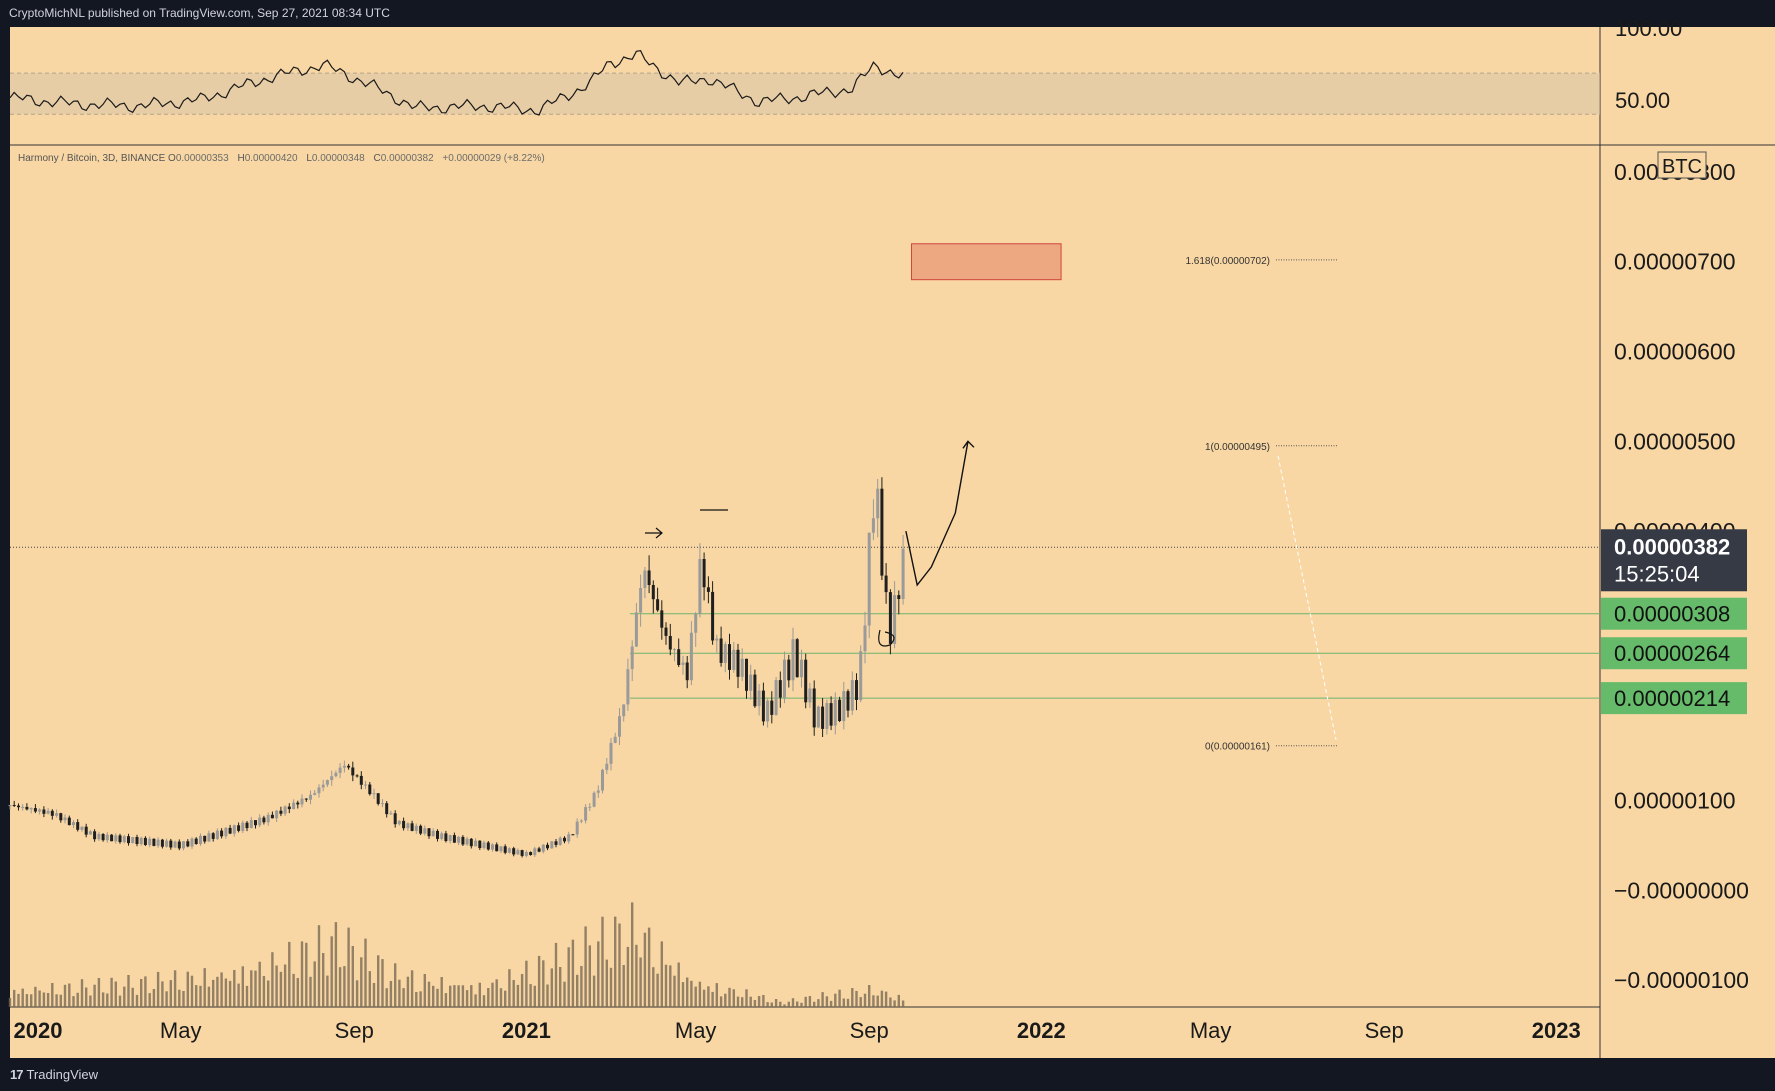 This screenshot has height=1091, width=1775. What do you see at coordinates (1211, 1030) in the screenshot?
I see `time-label-7: May` at bounding box center [1211, 1030].